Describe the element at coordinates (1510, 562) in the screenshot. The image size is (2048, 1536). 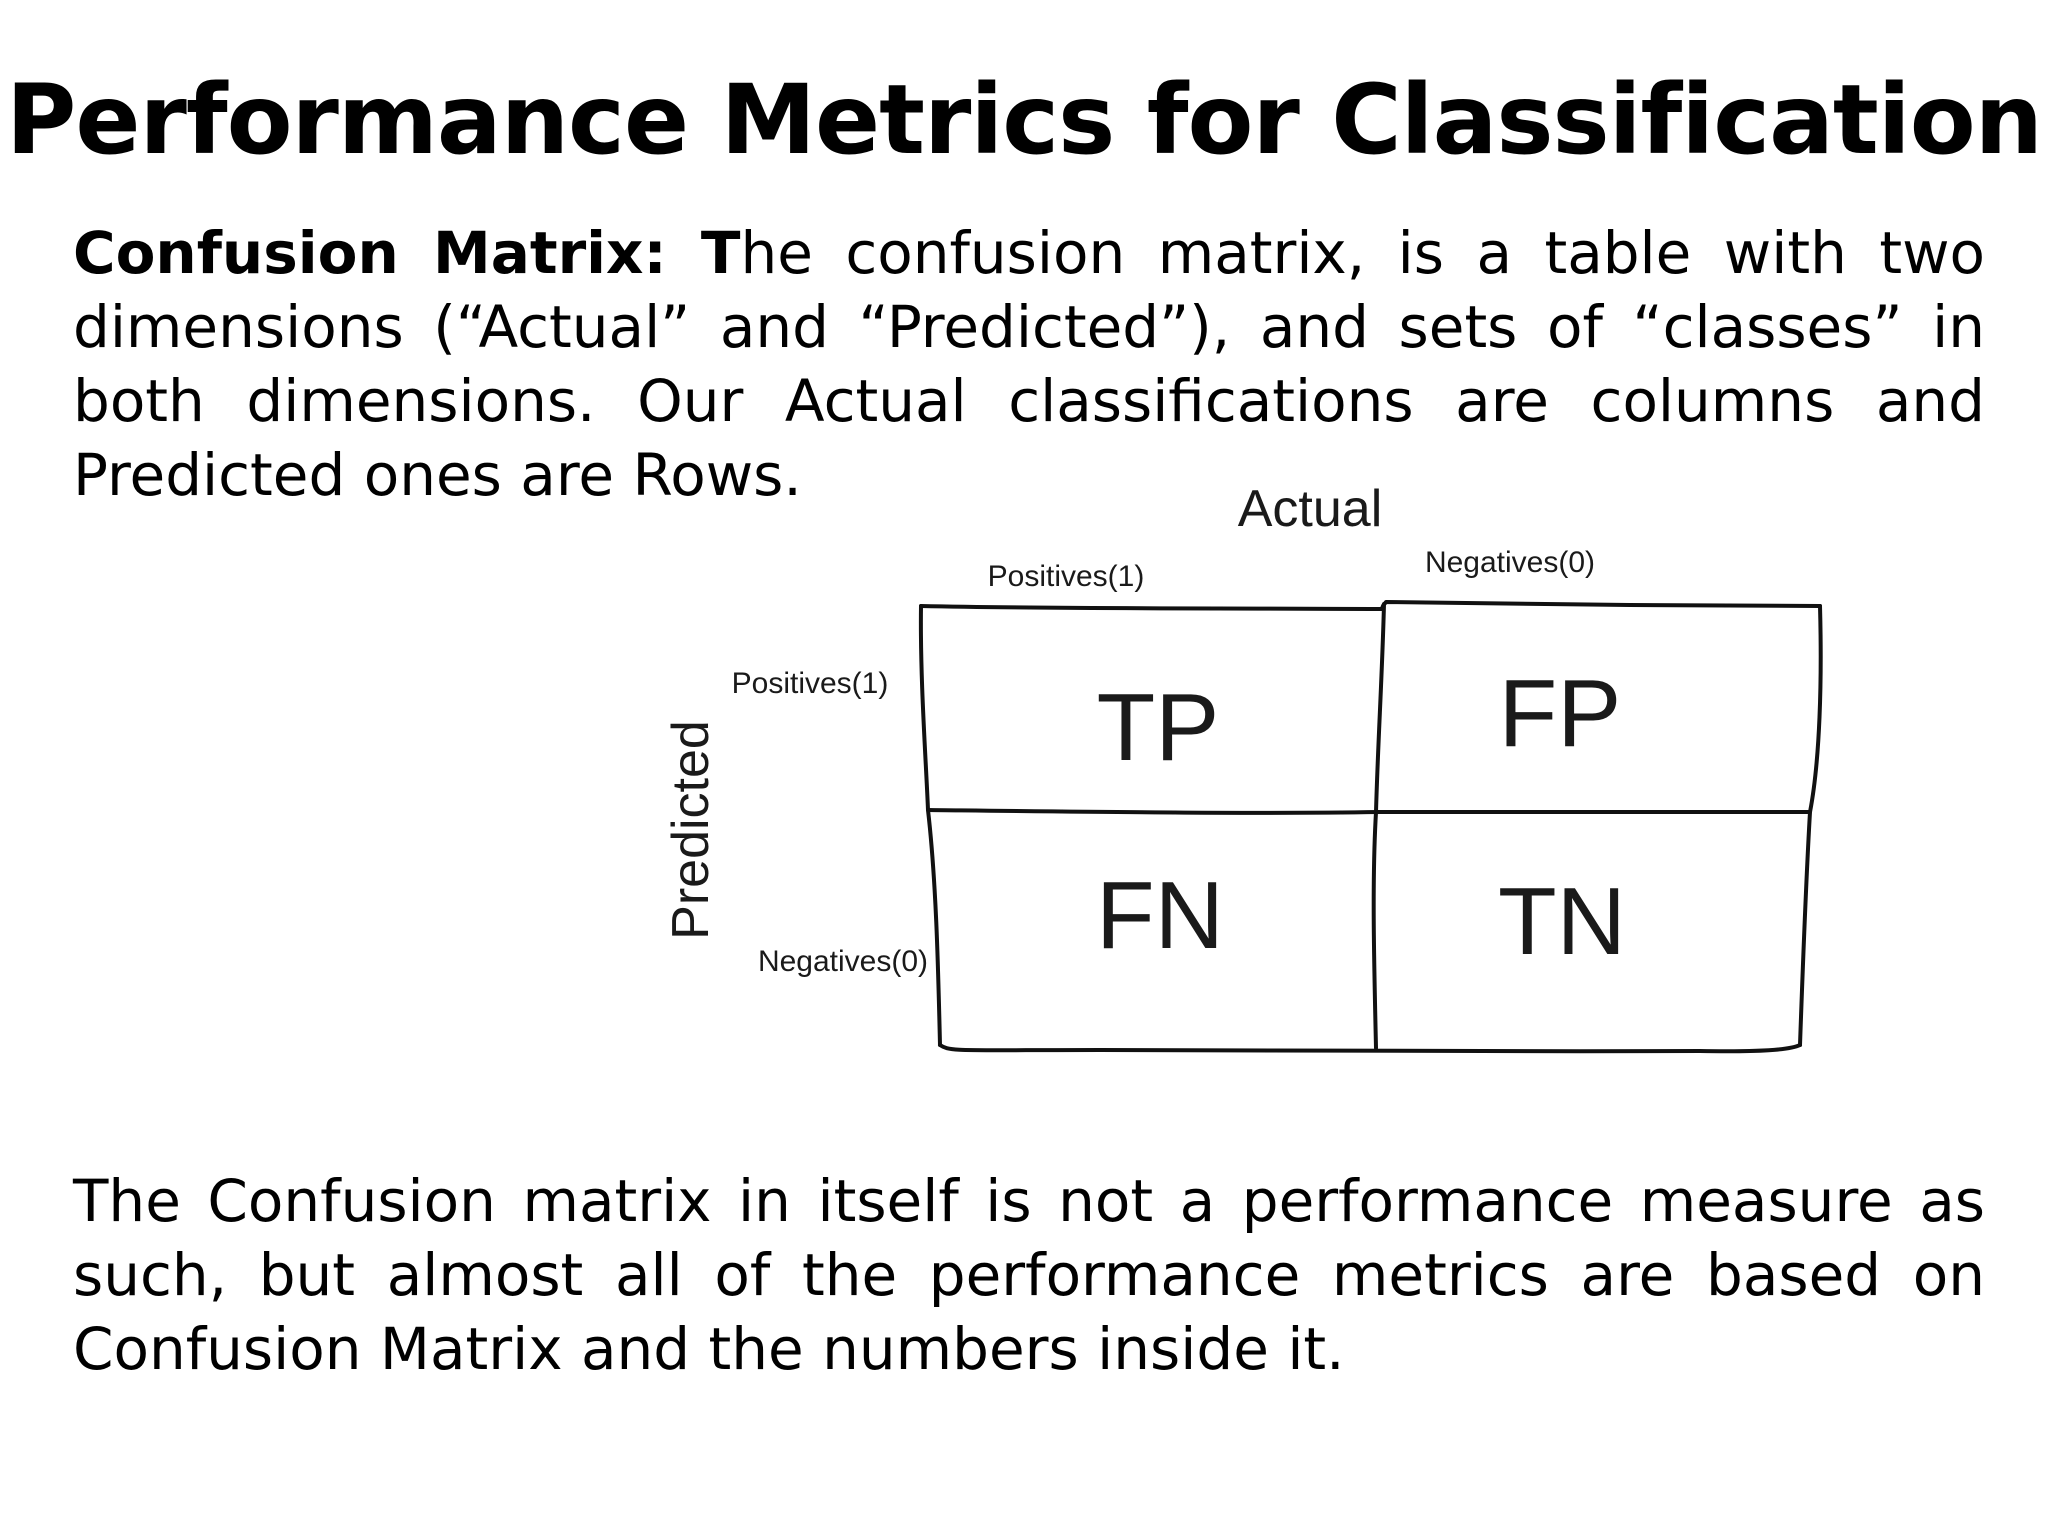
I see `column-label-negatives: Negatives(0)` at that location.